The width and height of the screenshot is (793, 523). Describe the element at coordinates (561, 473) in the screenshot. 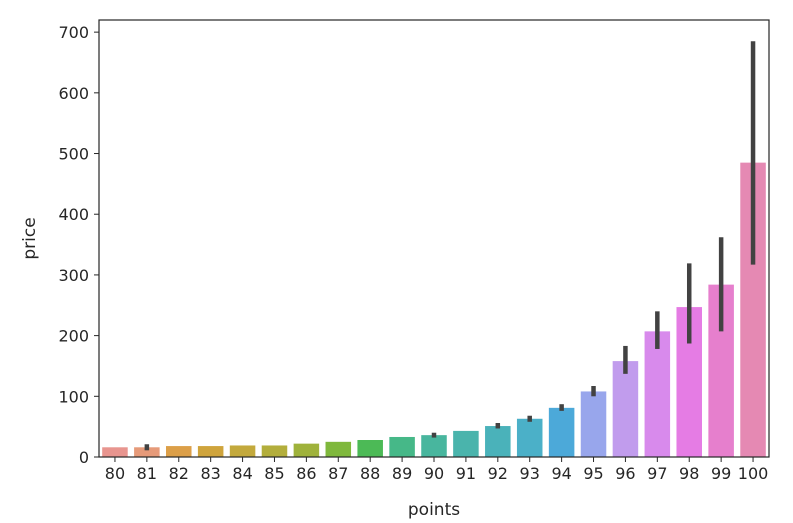

I see `x-tick-label: 94` at that location.